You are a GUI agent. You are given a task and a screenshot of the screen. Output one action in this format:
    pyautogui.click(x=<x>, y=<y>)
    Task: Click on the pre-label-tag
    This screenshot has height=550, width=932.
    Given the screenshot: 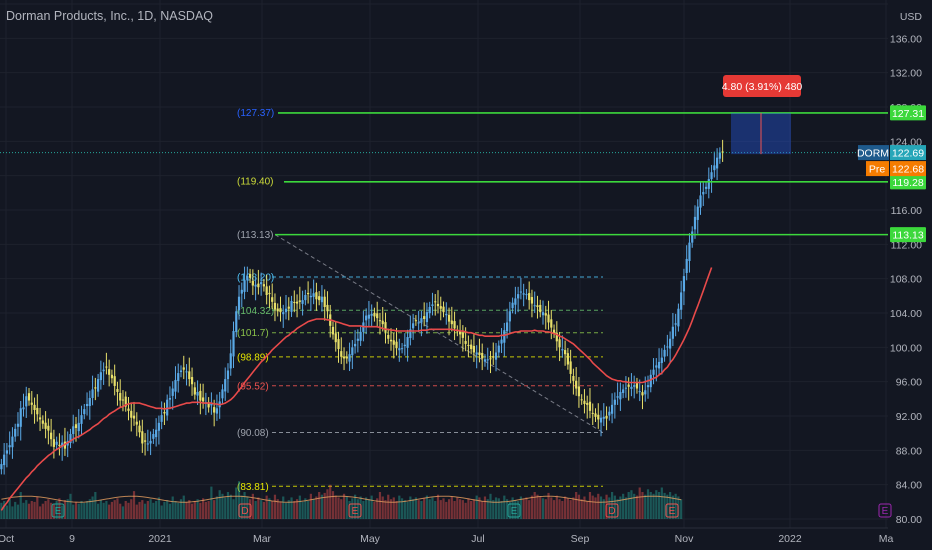 What is the action you would take?
    pyautogui.click(x=877, y=169)
    